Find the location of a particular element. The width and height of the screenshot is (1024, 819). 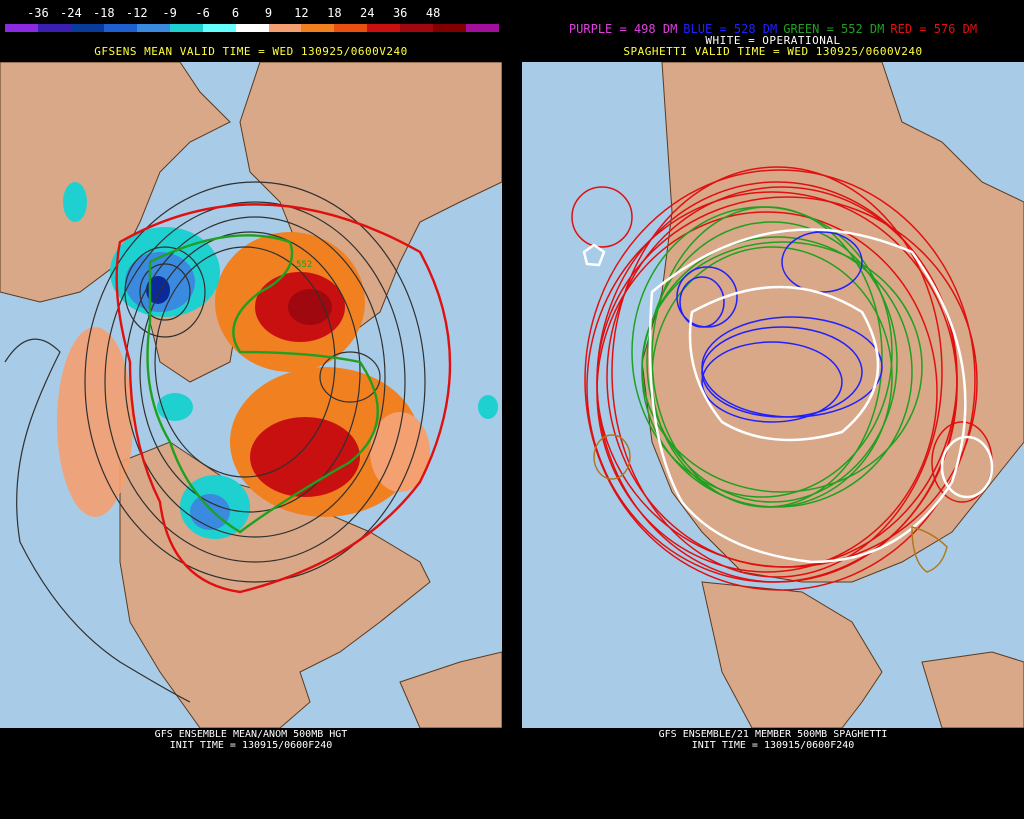

spaghetti-footer-title: GFS ENSEMBLE/21 MEMBER 500MB SPAGHETTI is located at coordinates (773, 734).